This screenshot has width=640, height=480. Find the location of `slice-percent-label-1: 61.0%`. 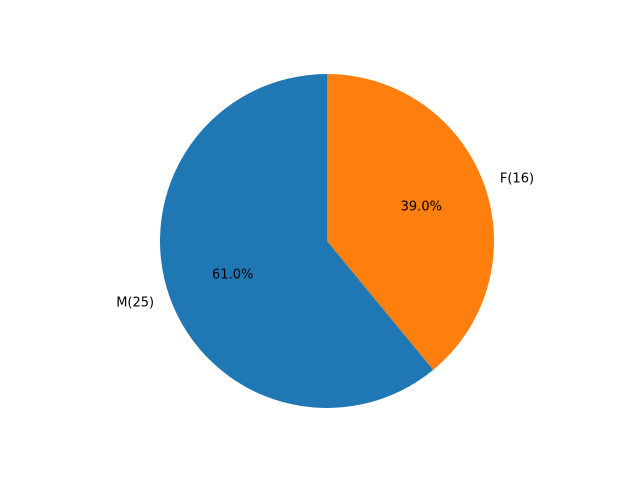

slice-percent-label-1: 61.0% is located at coordinates (232, 274).